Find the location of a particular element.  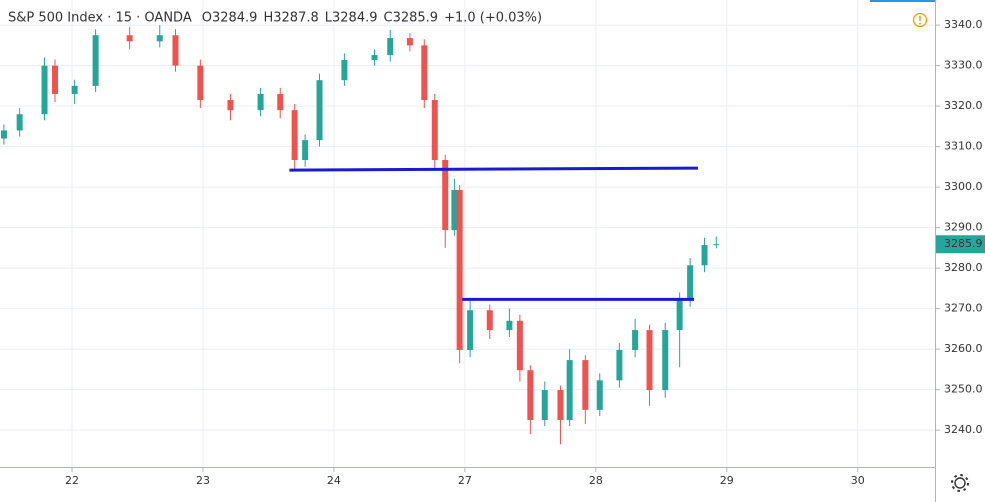

settings-icon is located at coordinates (960, 483).